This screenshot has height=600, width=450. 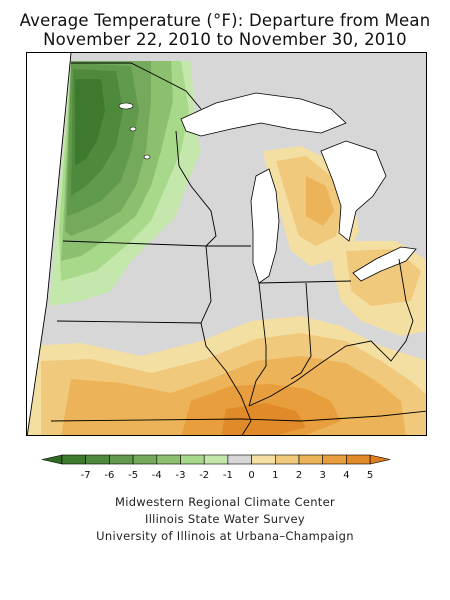 What do you see at coordinates (384, 264) in the screenshot?
I see `lake-erie` at bounding box center [384, 264].